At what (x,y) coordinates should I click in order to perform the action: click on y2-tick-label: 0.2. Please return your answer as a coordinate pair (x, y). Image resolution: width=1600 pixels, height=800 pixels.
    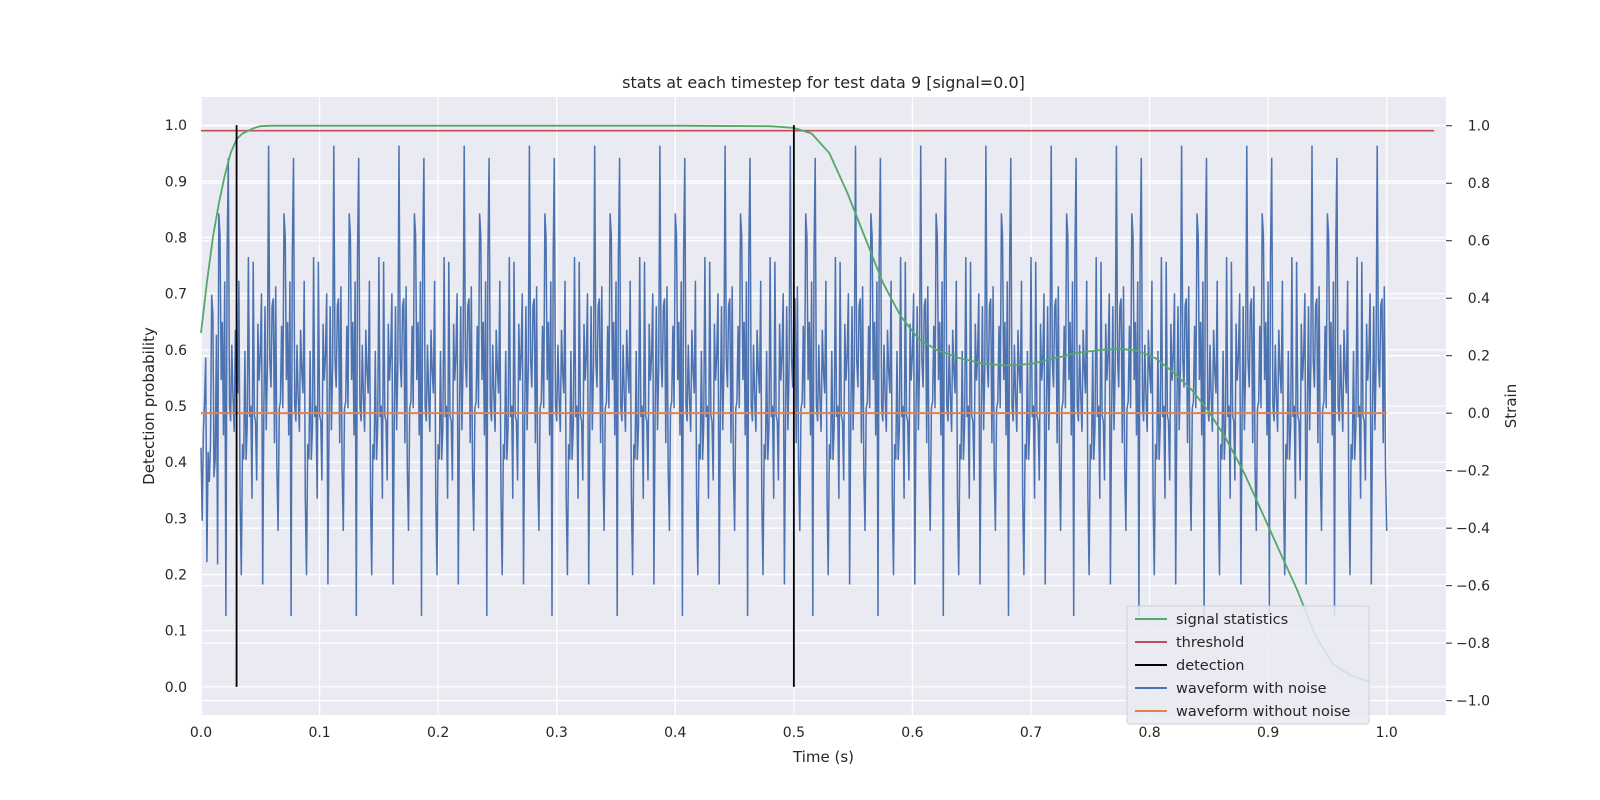
    Looking at the image, I should click on (1479, 357).